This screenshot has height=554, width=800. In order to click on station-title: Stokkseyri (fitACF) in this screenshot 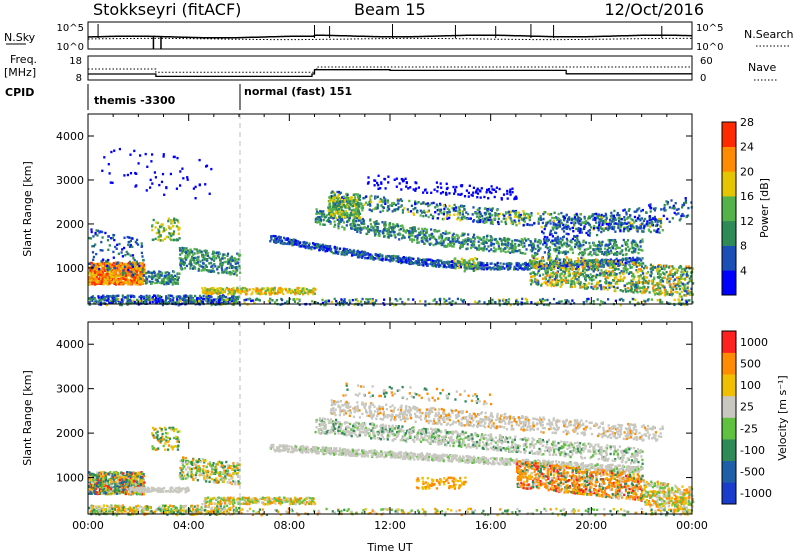, I will do `click(167, 9)`.